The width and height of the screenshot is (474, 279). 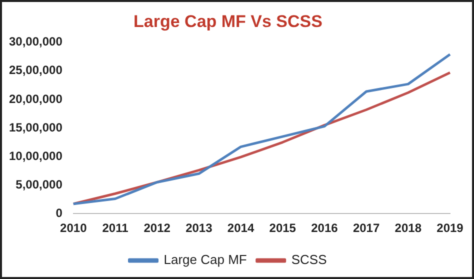 I want to click on x-tick-label: 2012, so click(x=157, y=228).